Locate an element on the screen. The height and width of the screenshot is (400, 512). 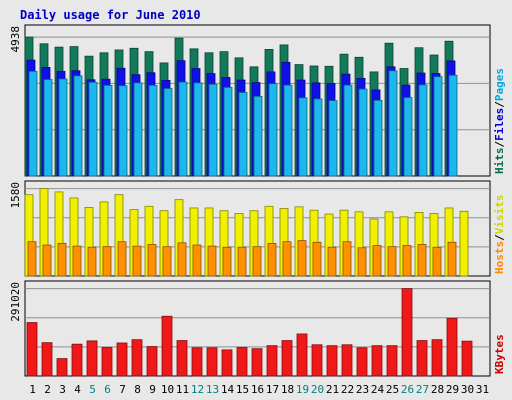
day-label-5: 5 is located at coordinates (92, 389).